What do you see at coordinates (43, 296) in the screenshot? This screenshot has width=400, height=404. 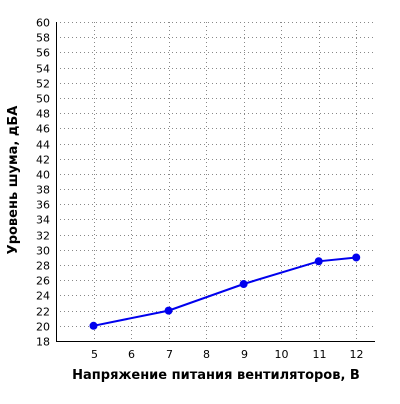 I see `y-tick-label: 24` at bounding box center [43, 296].